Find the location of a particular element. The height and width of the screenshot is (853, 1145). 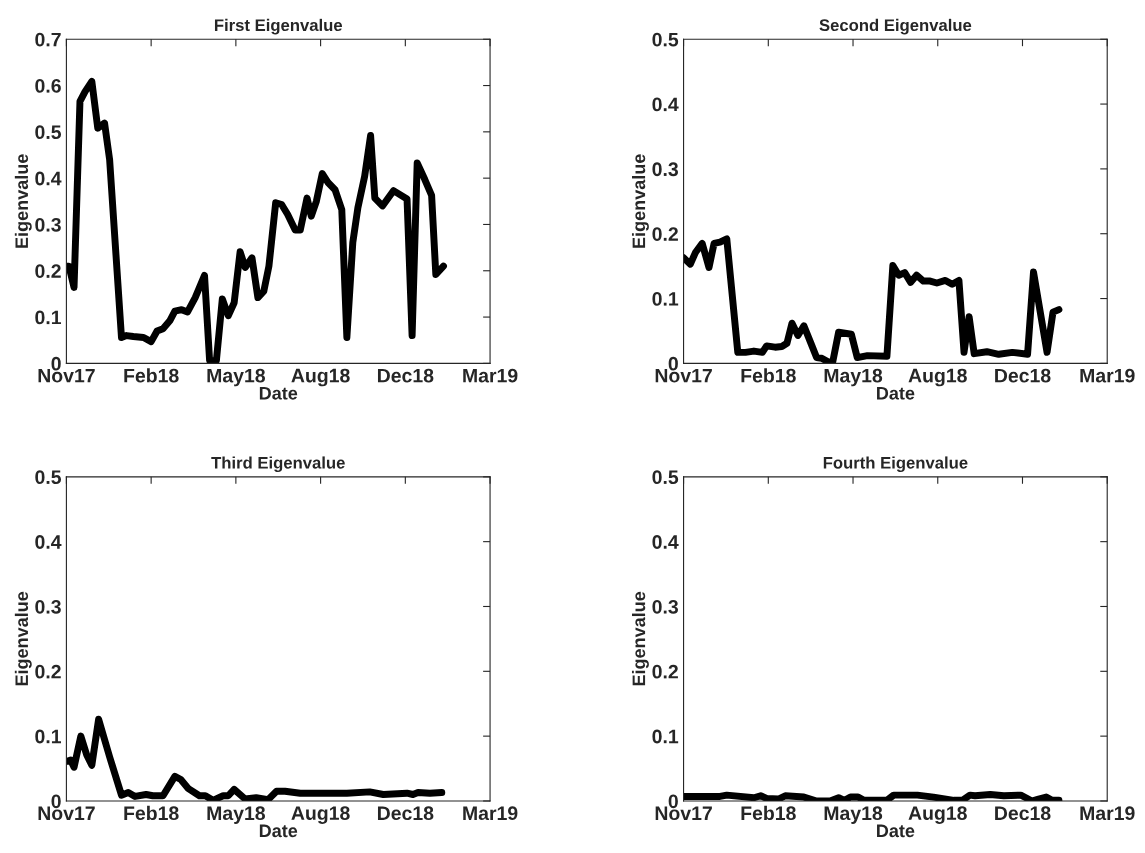

y-tick-label: 0.6 is located at coordinates (48, 86).